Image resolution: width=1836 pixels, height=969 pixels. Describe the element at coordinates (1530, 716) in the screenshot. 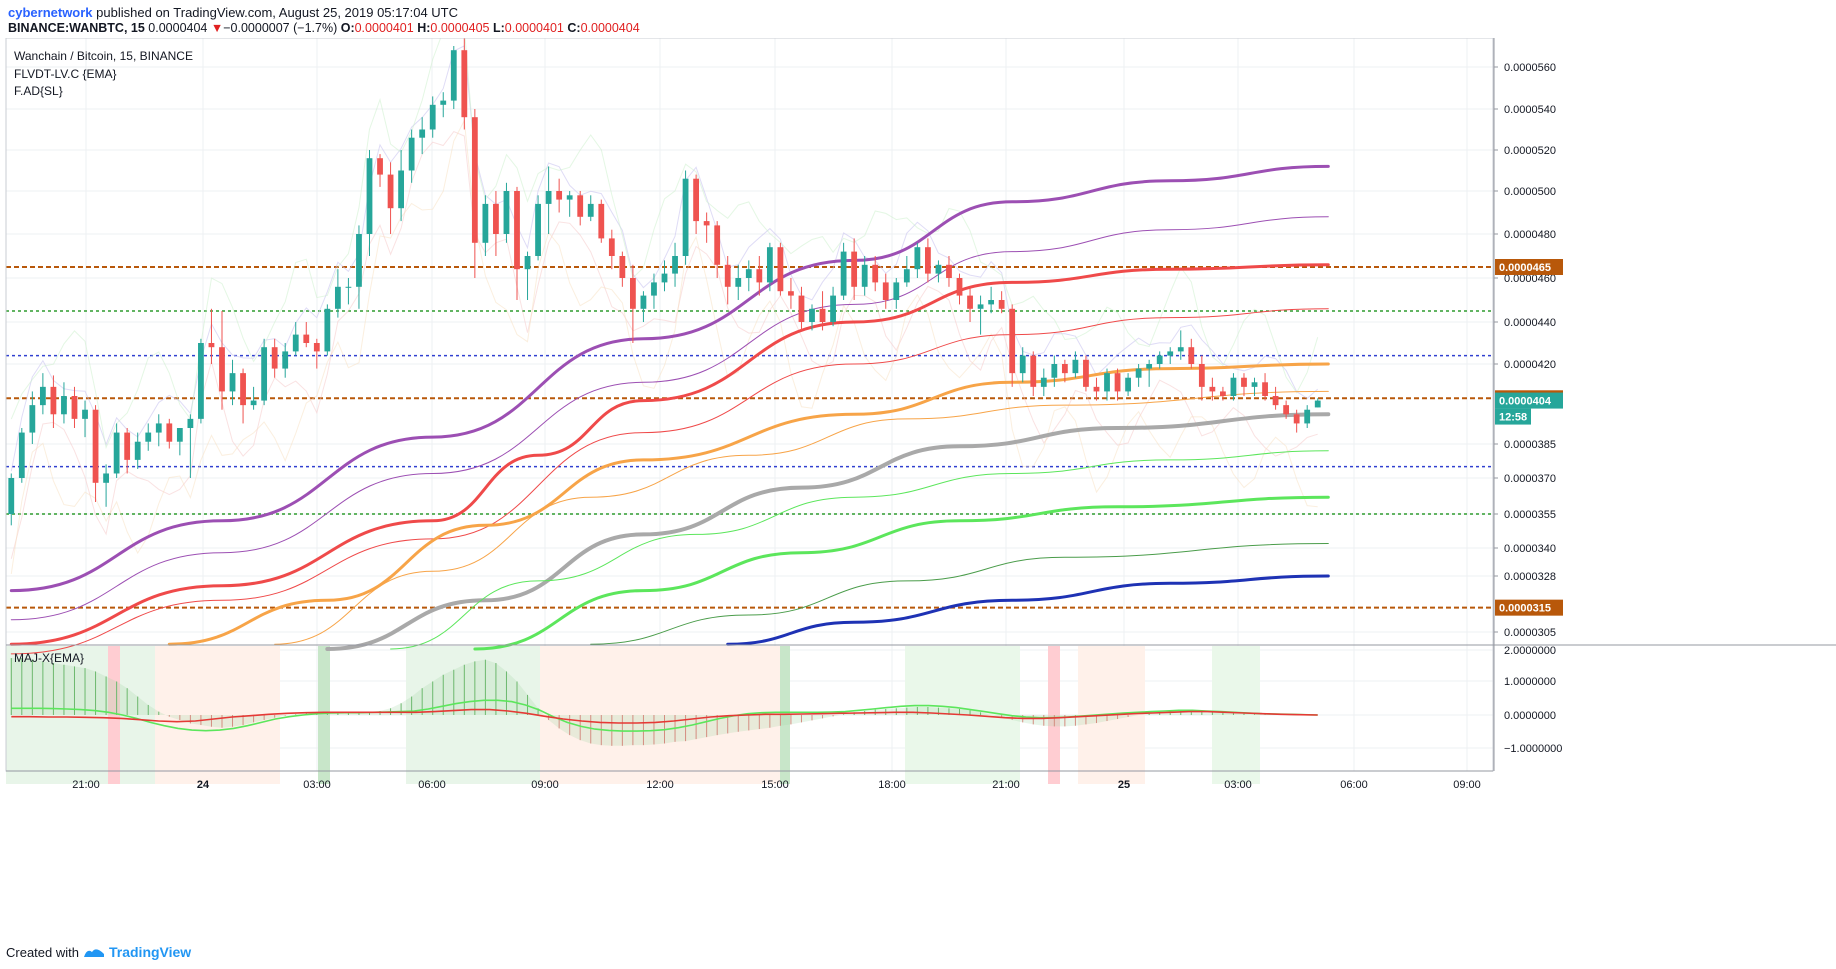

I see `osc-tick-label: 0.0000000` at that location.